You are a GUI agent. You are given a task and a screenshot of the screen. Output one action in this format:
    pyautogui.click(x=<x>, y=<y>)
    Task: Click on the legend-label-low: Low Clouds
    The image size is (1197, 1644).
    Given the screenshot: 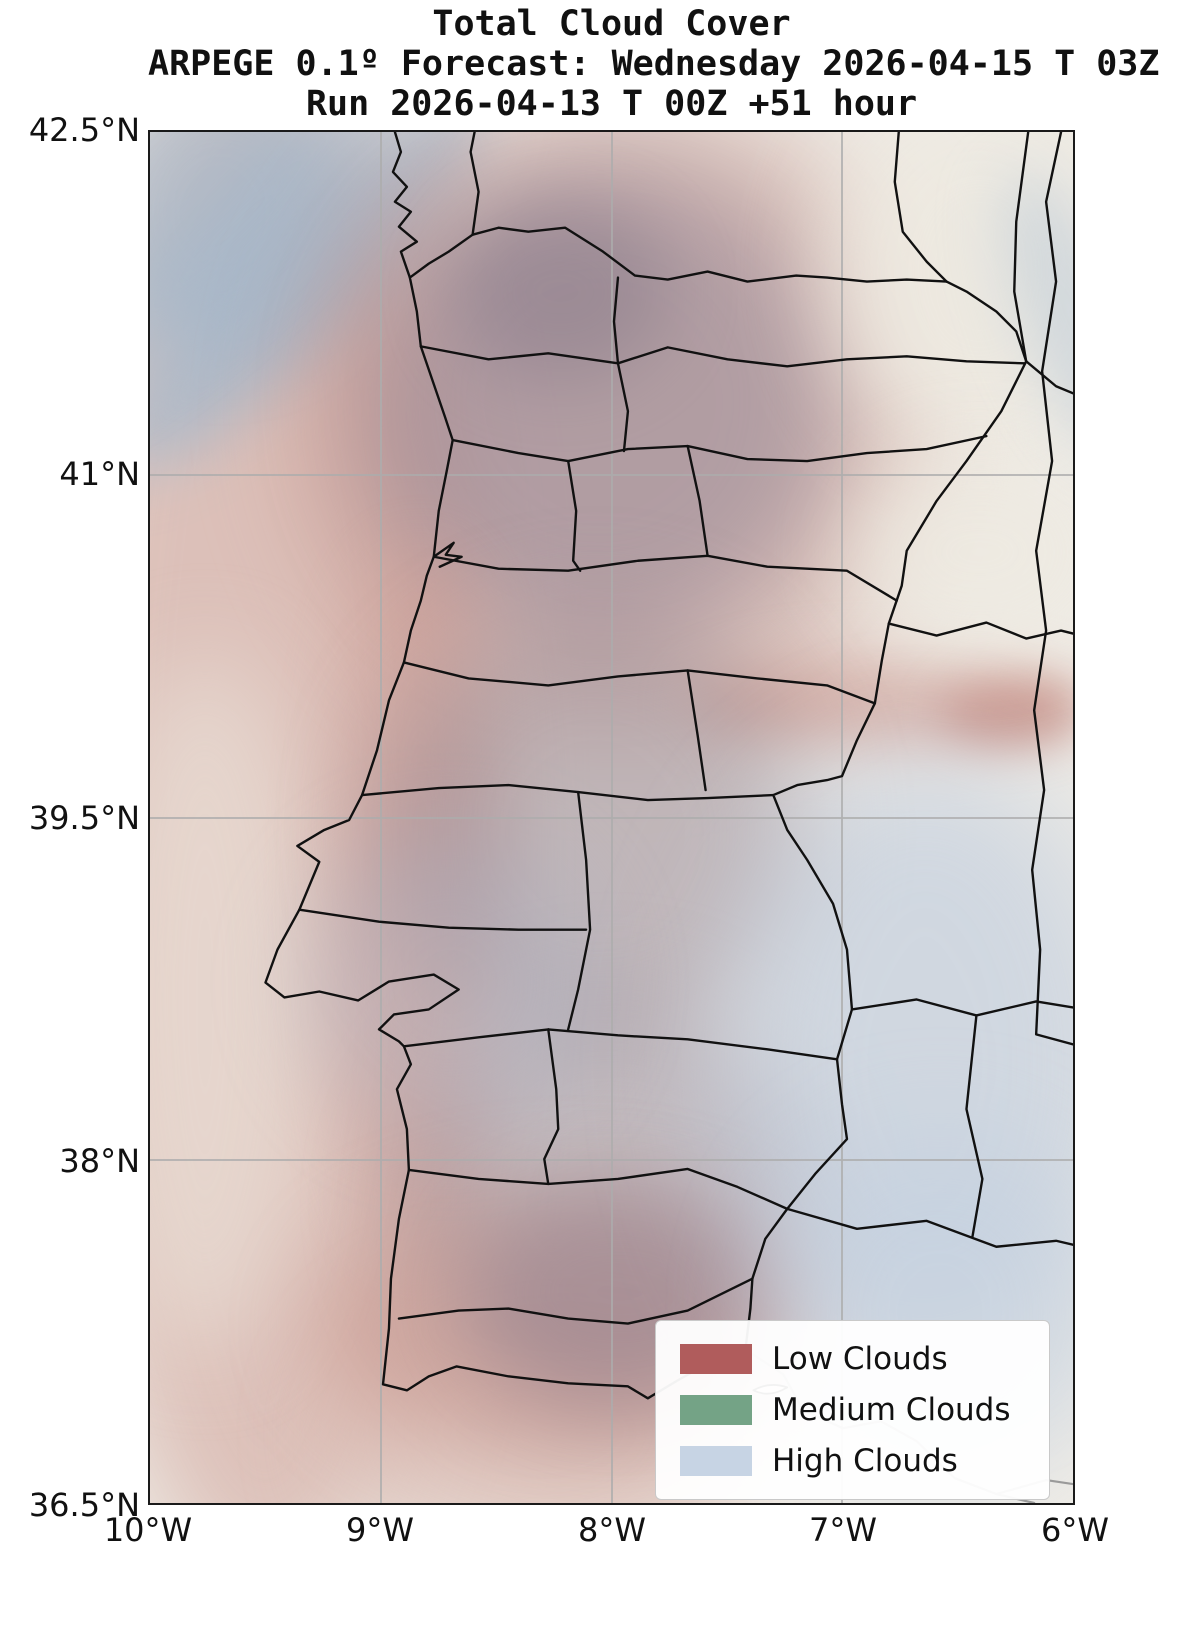 What is the action you would take?
    pyautogui.click(x=860, y=1359)
    